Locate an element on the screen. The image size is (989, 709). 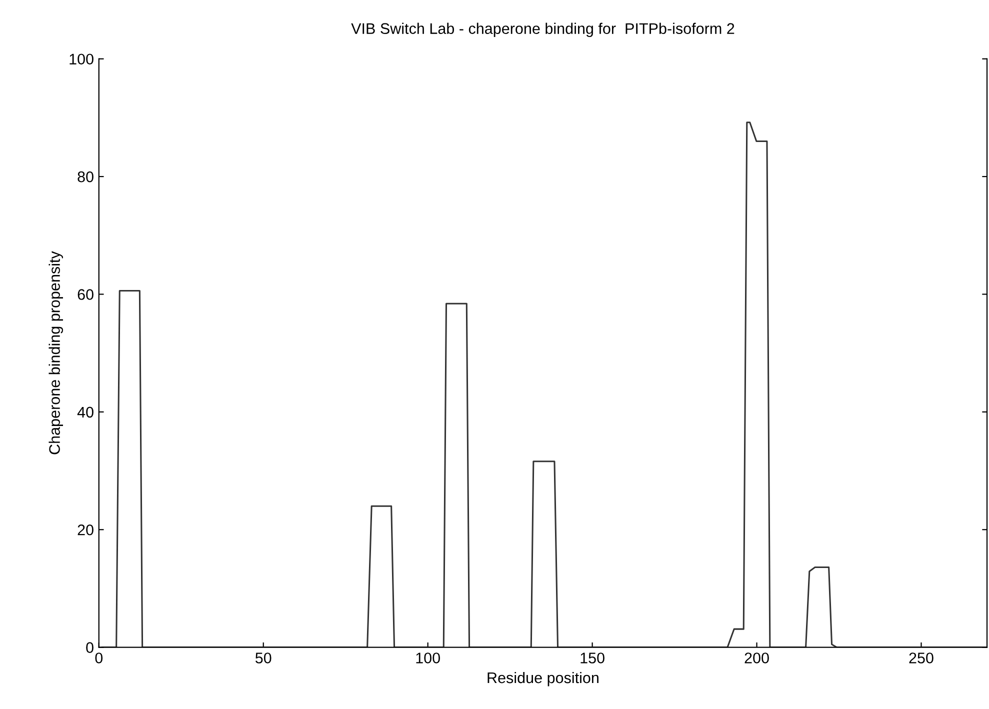
x-tick-label: 200 is located at coordinates (756, 658).